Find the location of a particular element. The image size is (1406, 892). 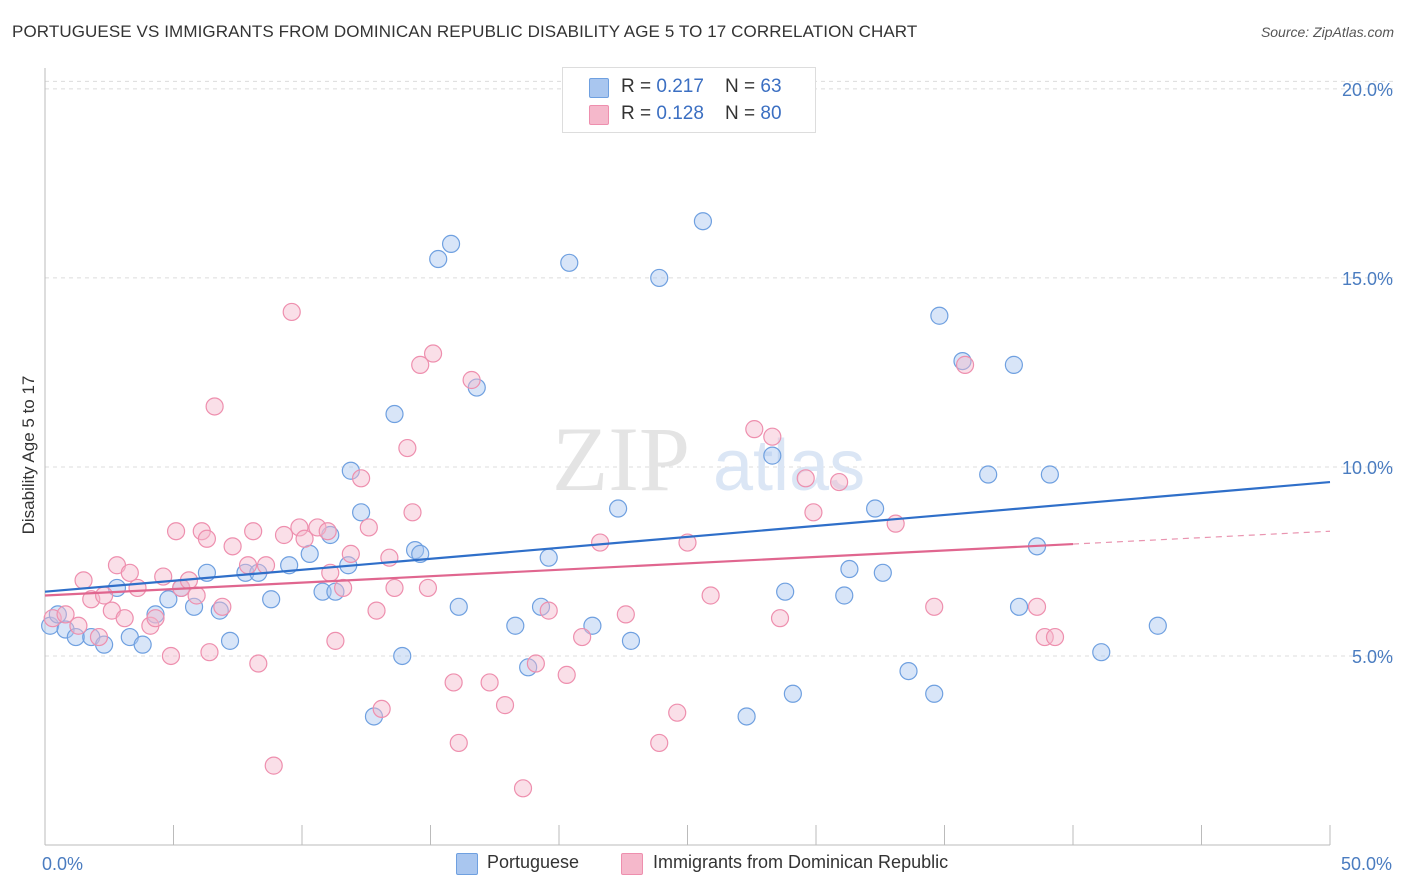

x-tick-label: 50.0% is located at coordinates (1366, 864).